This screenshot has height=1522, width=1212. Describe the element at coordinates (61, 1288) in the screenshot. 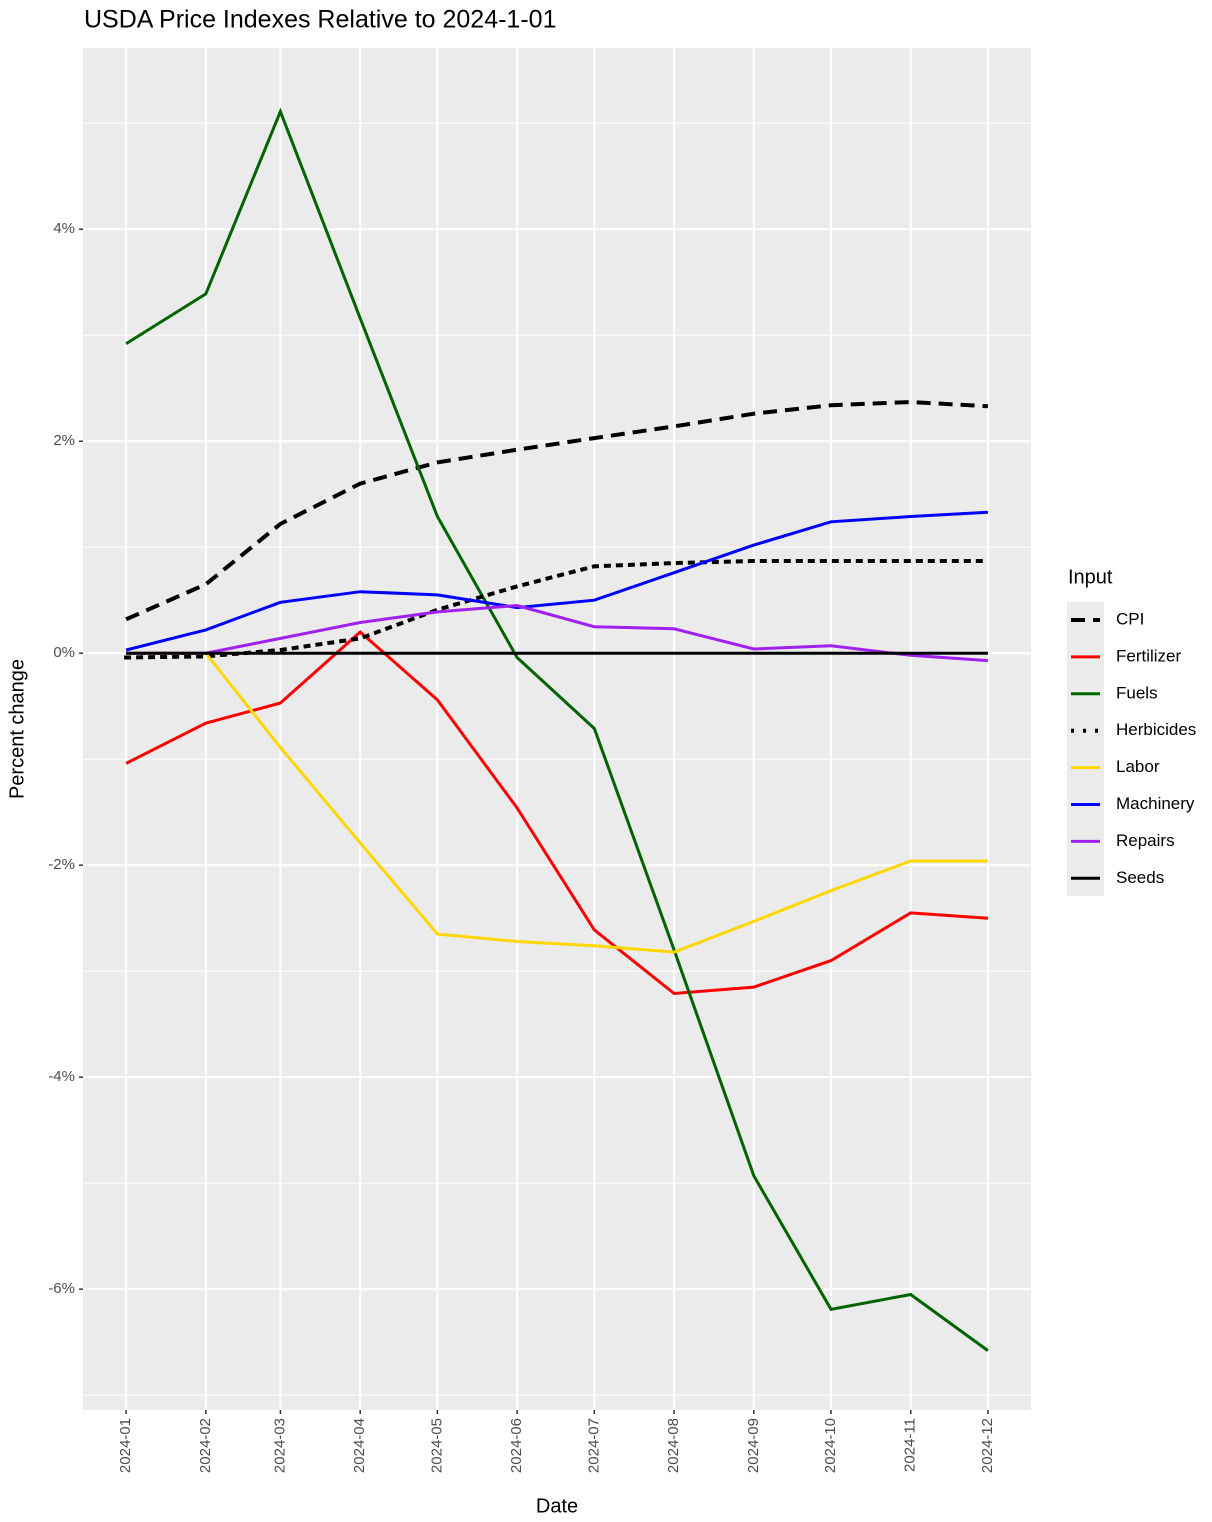

I see `y-tick-label: -6%` at that location.